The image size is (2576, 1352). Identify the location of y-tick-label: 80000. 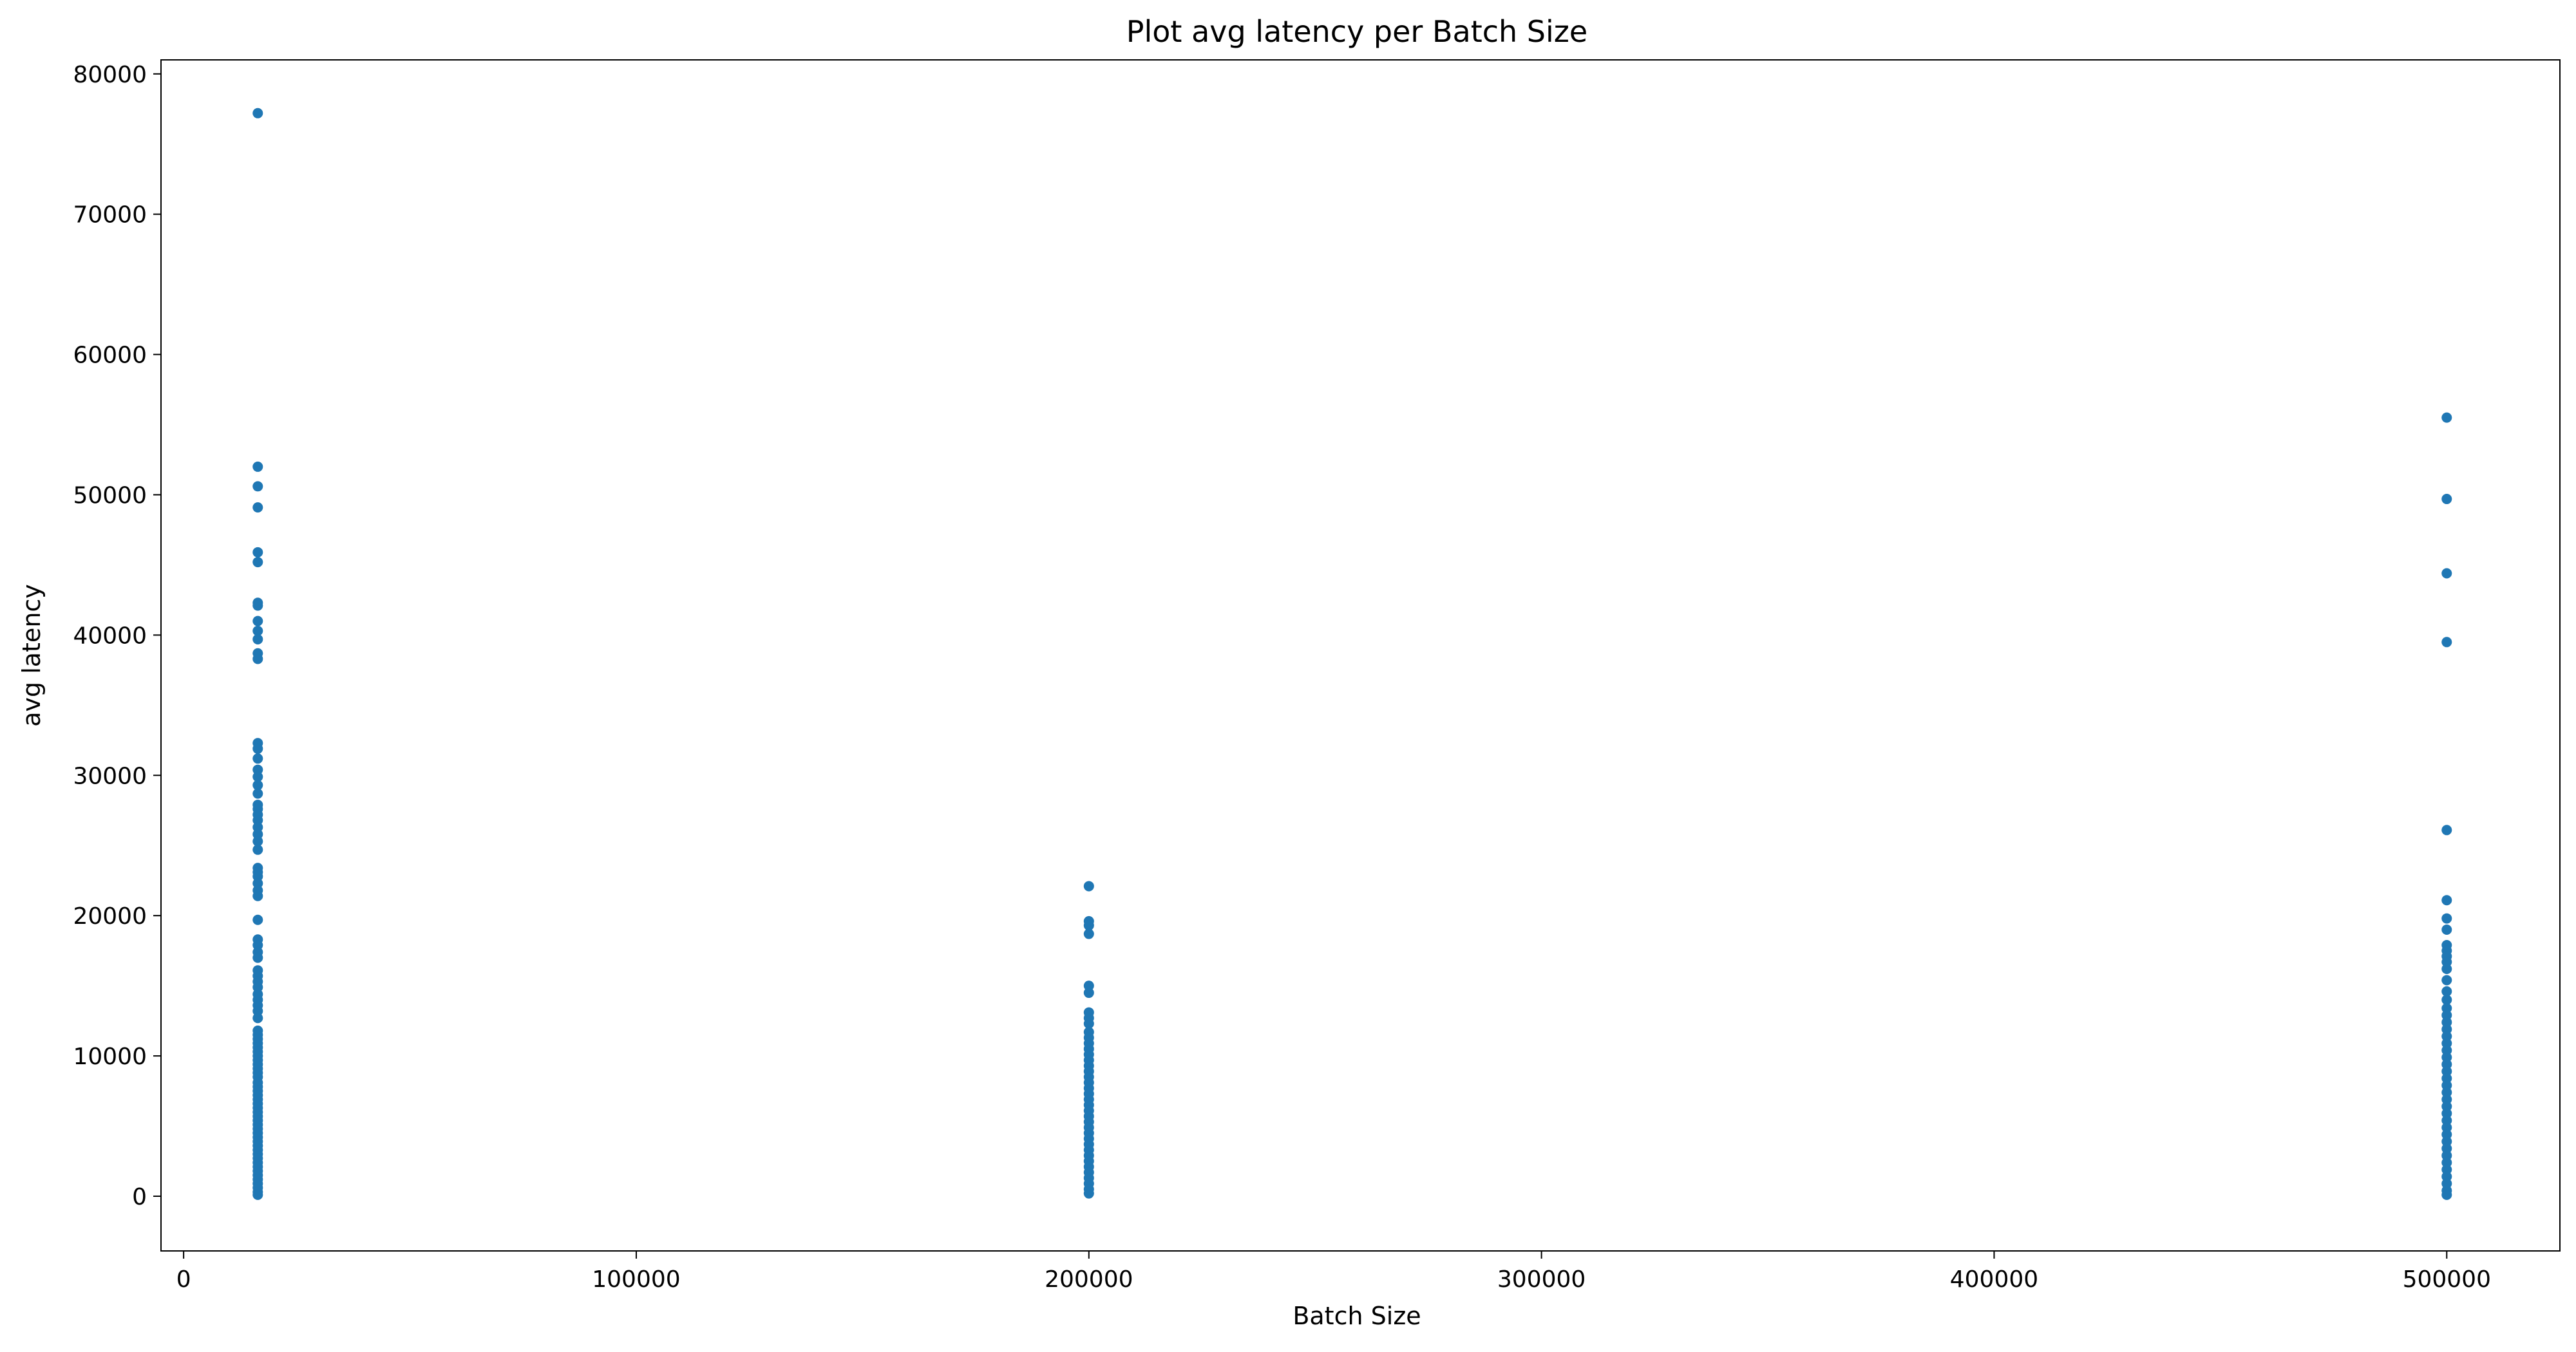
(110, 75).